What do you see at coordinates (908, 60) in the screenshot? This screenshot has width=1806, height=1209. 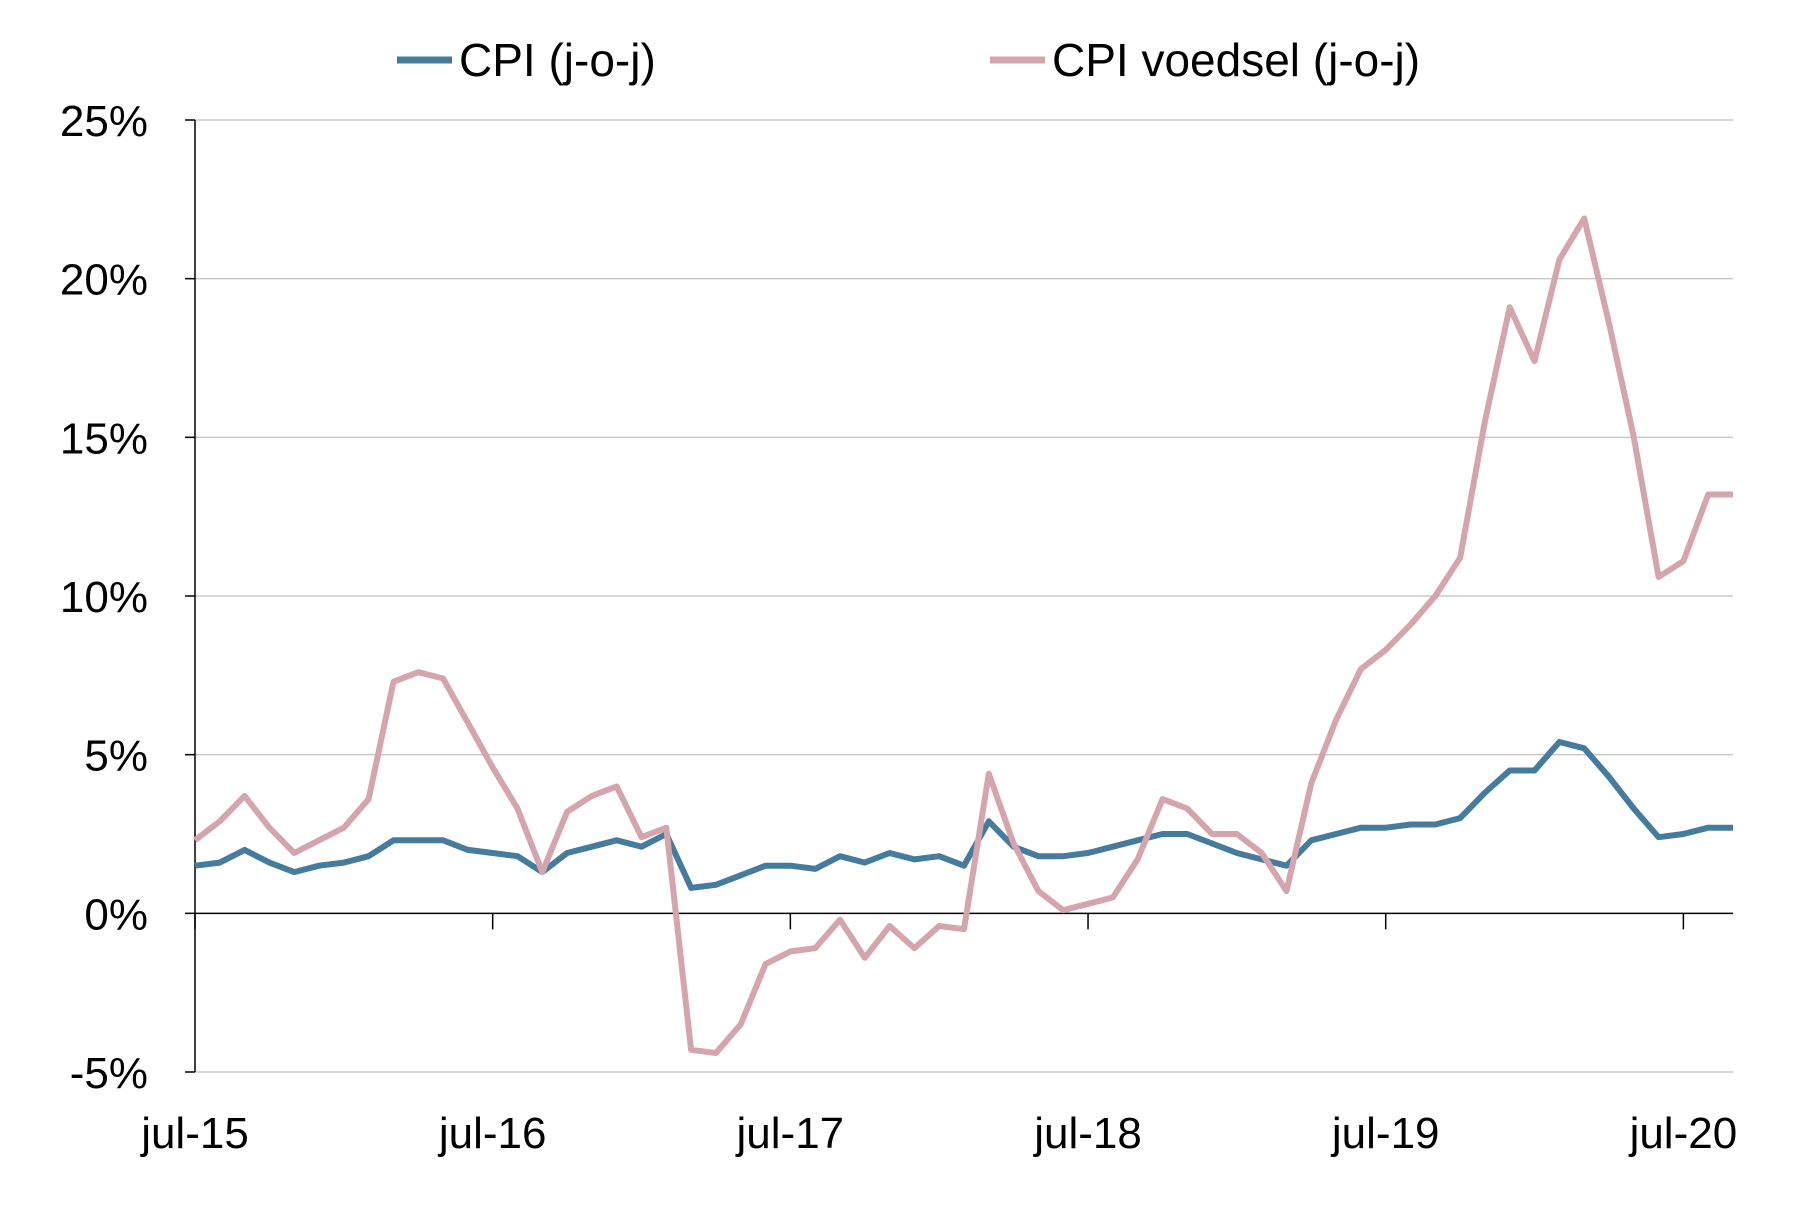 I see `legend: CPI (j-o-j) CPI voedsel (j-o-j)` at bounding box center [908, 60].